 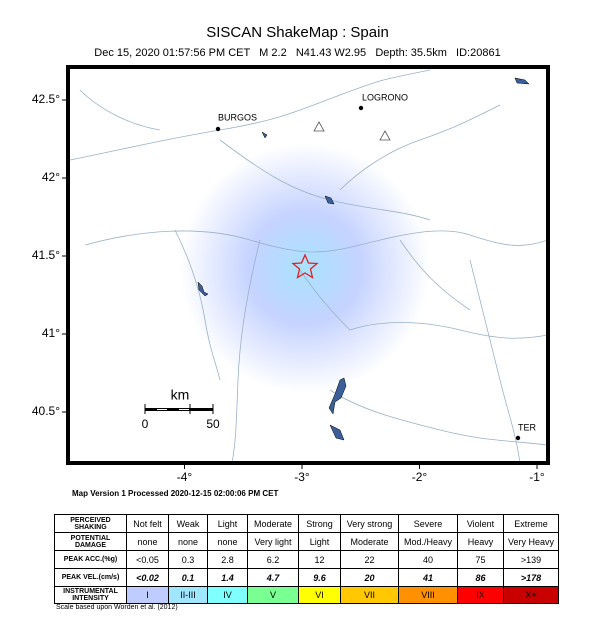 What do you see at coordinates (185, 477) in the screenshot?
I see `lon-tick-label: -4°` at bounding box center [185, 477].